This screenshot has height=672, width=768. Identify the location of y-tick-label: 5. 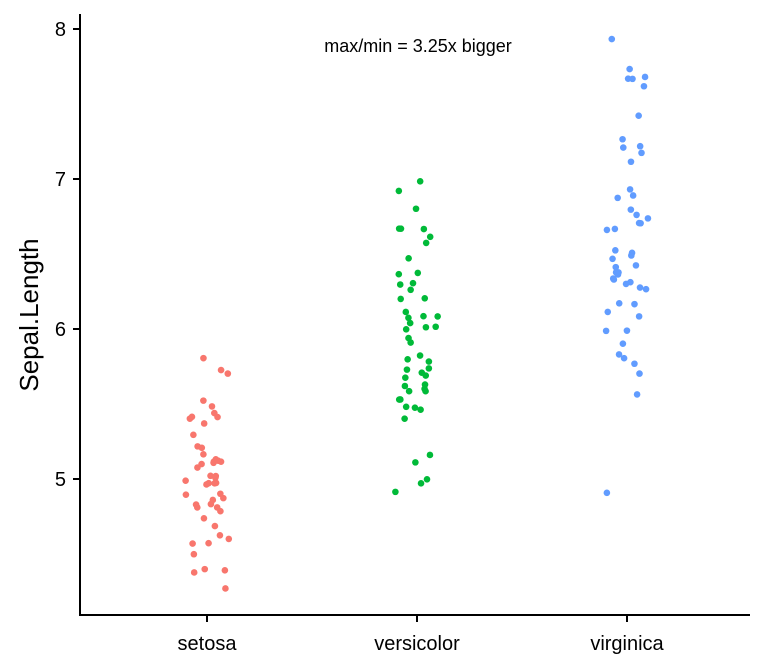
(60, 480).